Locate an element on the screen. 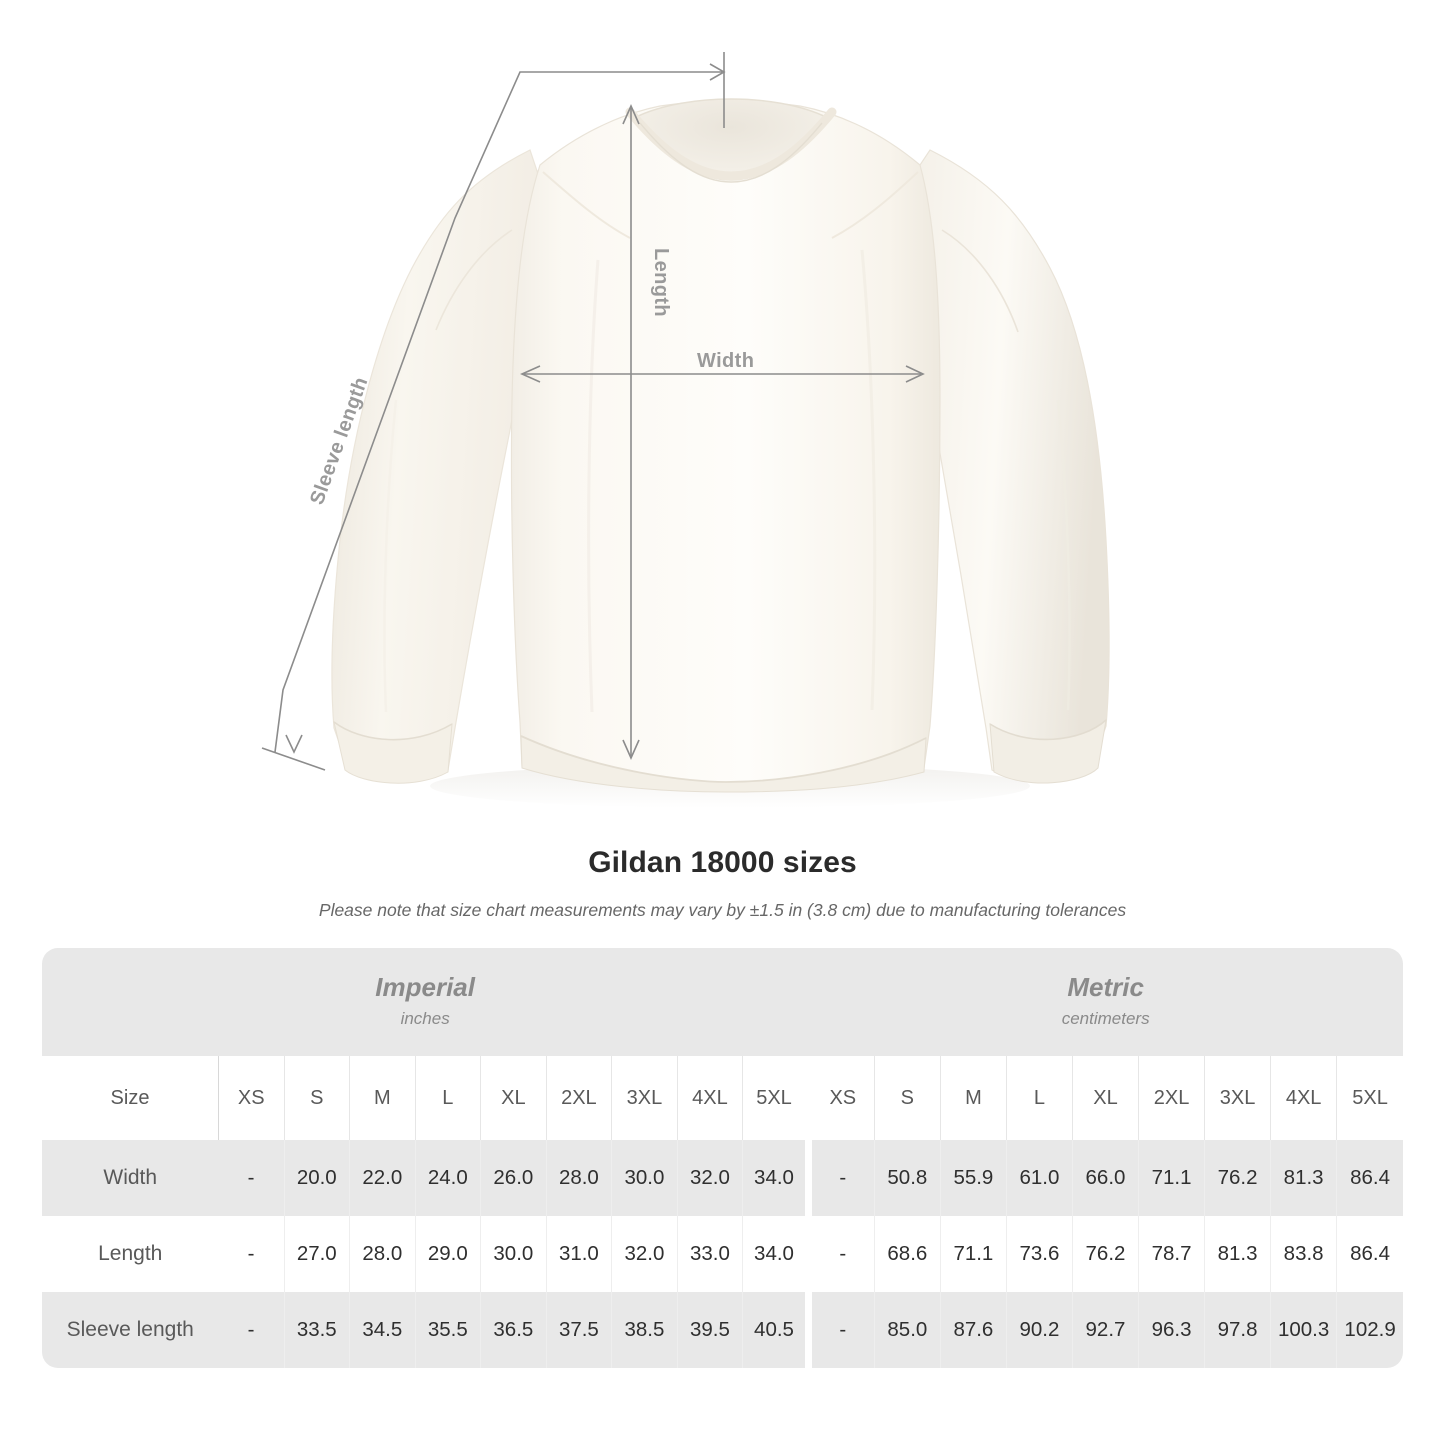 This screenshot has width=1445, height=1445. cell-length-imperial-l: 29.0 is located at coordinates (447, 1254).